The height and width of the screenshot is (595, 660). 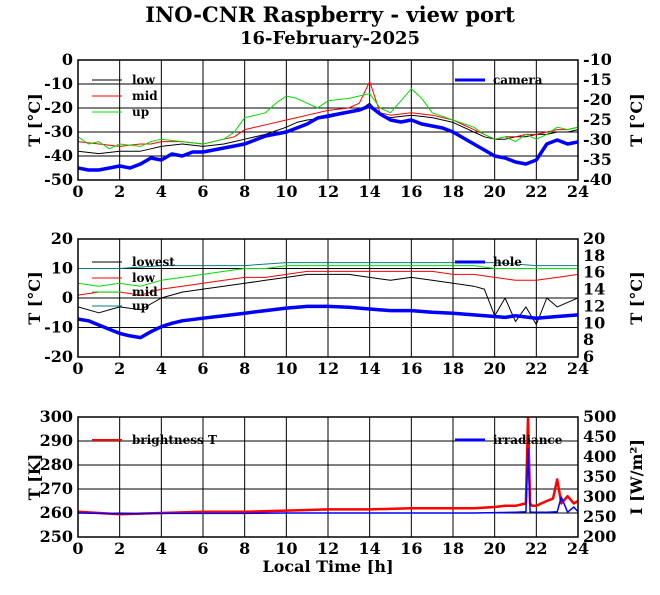 I want to click on y2-tick-label: 400, so click(x=599, y=456).